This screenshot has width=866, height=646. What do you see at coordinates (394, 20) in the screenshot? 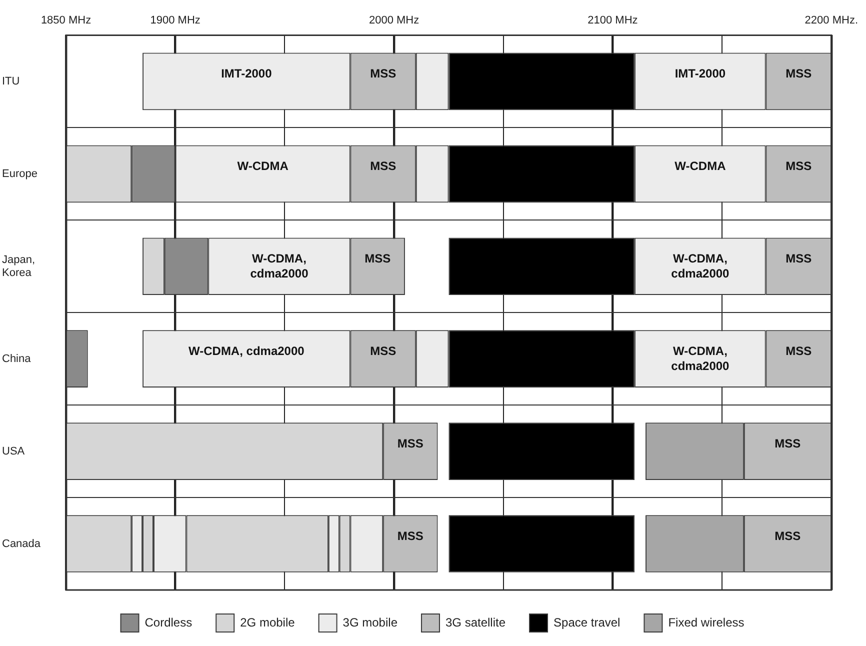
I see `x-tick-label: 2000 MHz` at bounding box center [394, 20].